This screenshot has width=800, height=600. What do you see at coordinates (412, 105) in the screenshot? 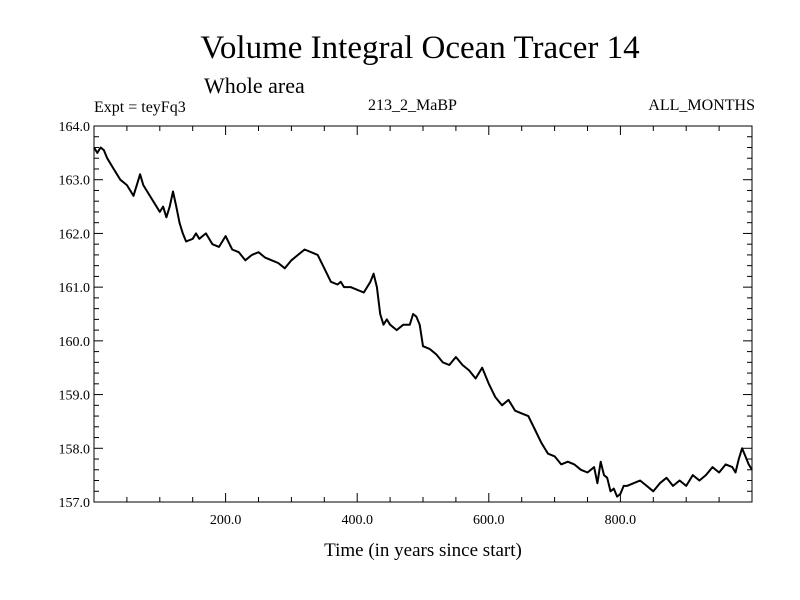
I see `run-label: 213_2_MaBP` at bounding box center [412, 105].